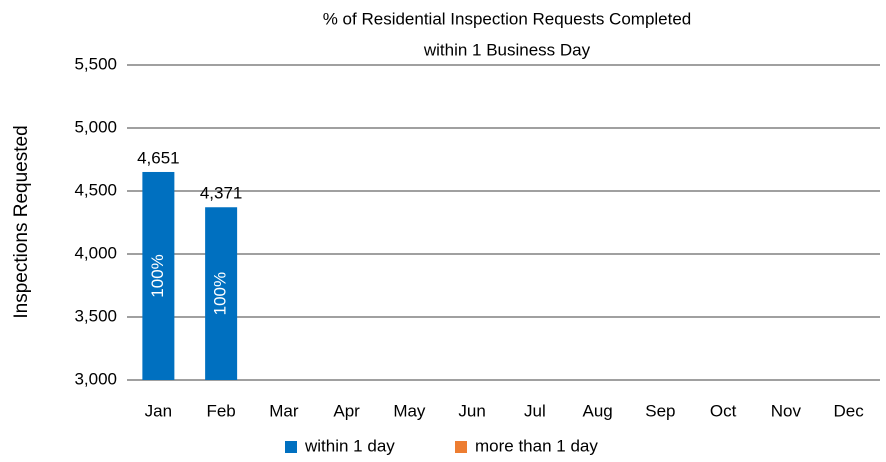 This screenshot has width=886, height=462. I want to click on y-tick-label: 4,000, so click(95, 252).